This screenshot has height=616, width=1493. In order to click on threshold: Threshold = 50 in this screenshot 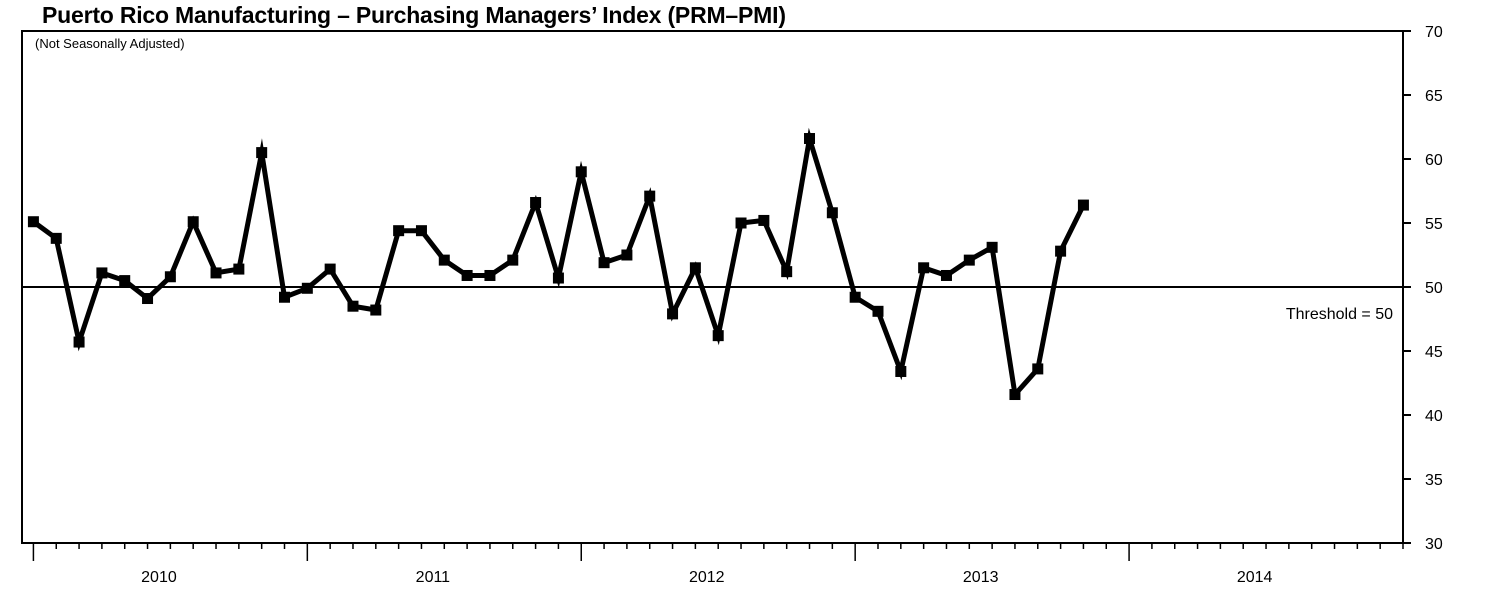, I will do `click(712, 304)`.